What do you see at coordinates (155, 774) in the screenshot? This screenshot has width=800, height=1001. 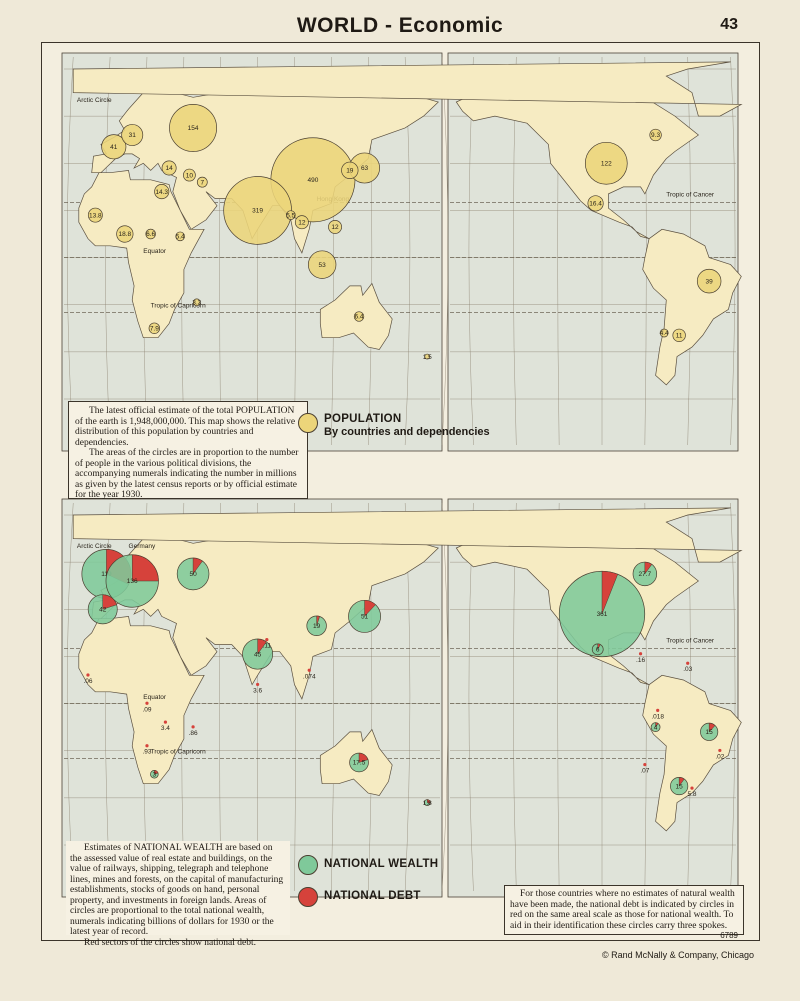 I see `circle-value-label: 3` at bounding box center [155, 774].